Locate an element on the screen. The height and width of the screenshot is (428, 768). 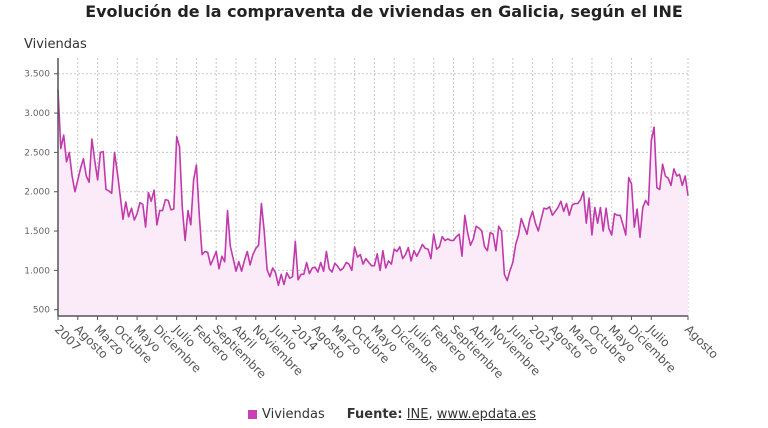
y-axis-label: Viviendas is located at coordinates (55, 44).